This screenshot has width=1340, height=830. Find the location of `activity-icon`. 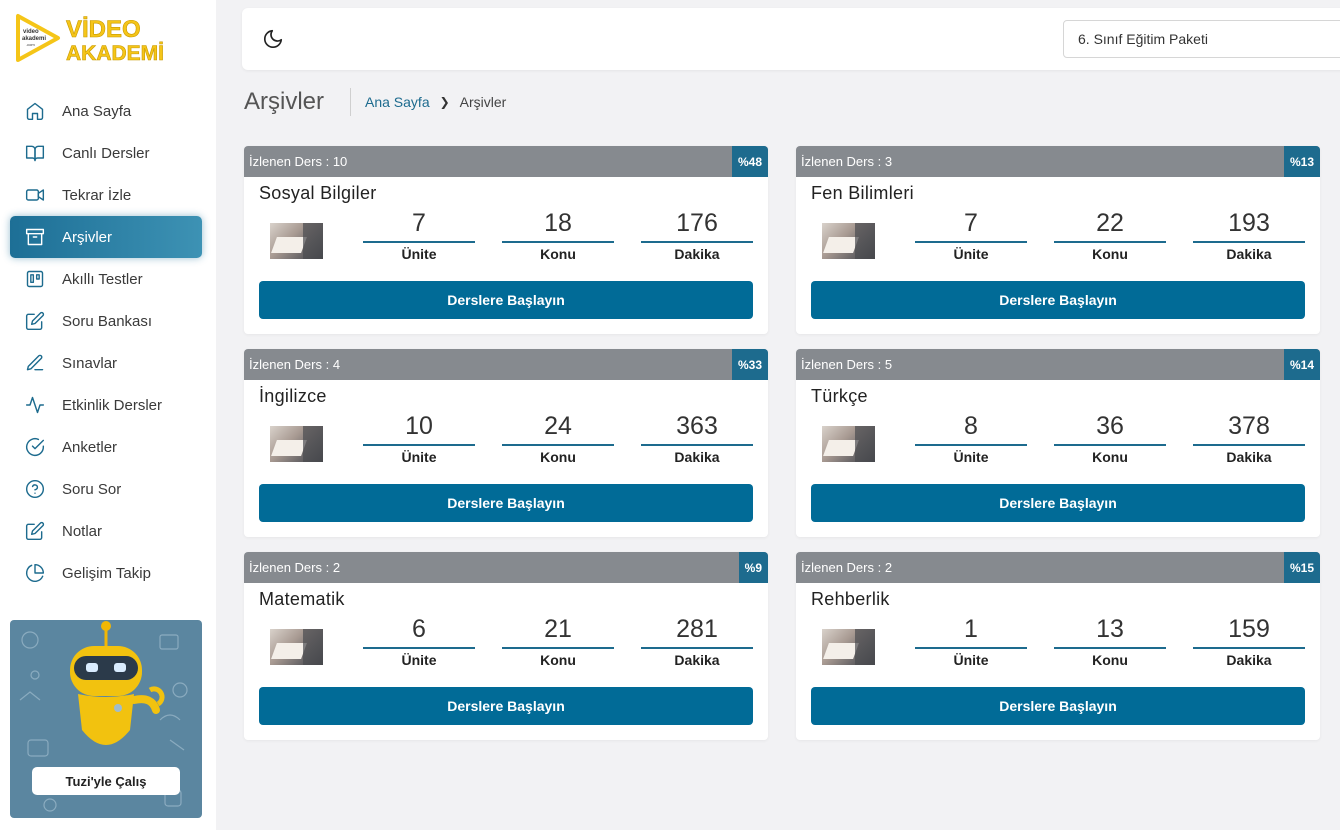

activity-icon is located at coordinates (35, 405).